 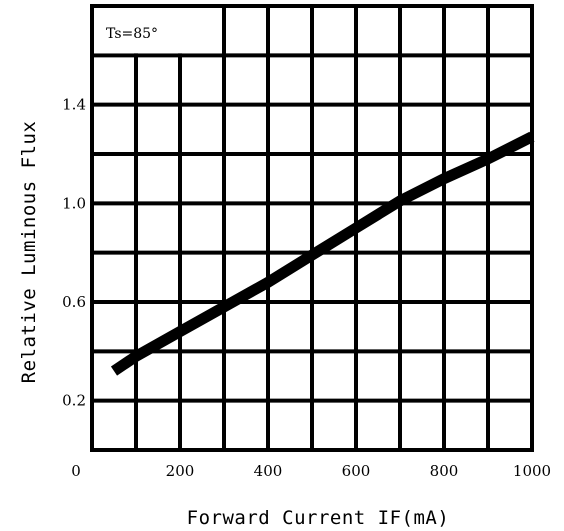 What do you see at coordinates (318, 518) in the screenshot?
I see `x-axis-label: Forward Current IF(mA)` at bounding box center [318, 518].